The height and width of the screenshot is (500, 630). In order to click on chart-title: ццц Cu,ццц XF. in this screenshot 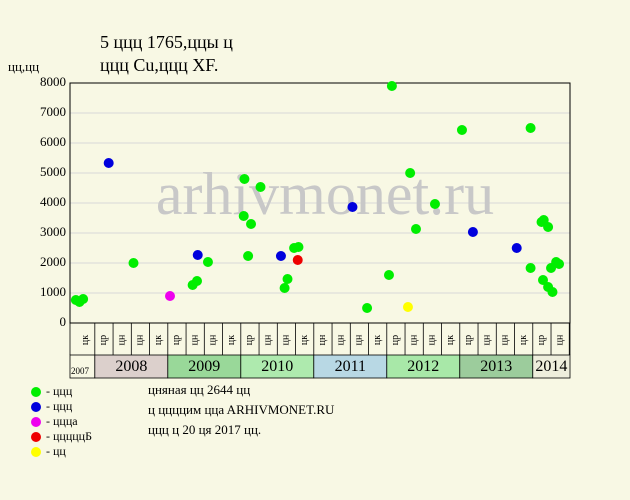, I will do `click(159, 65)`.